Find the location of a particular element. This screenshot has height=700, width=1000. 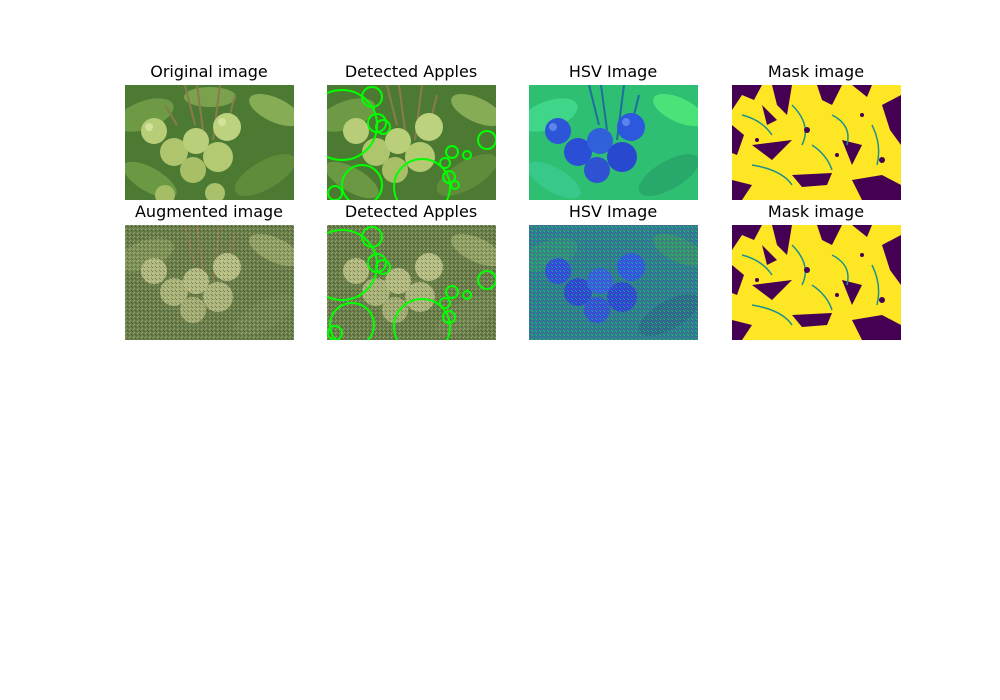

panel-title-original: Original image is located at coordinates (209, 71).